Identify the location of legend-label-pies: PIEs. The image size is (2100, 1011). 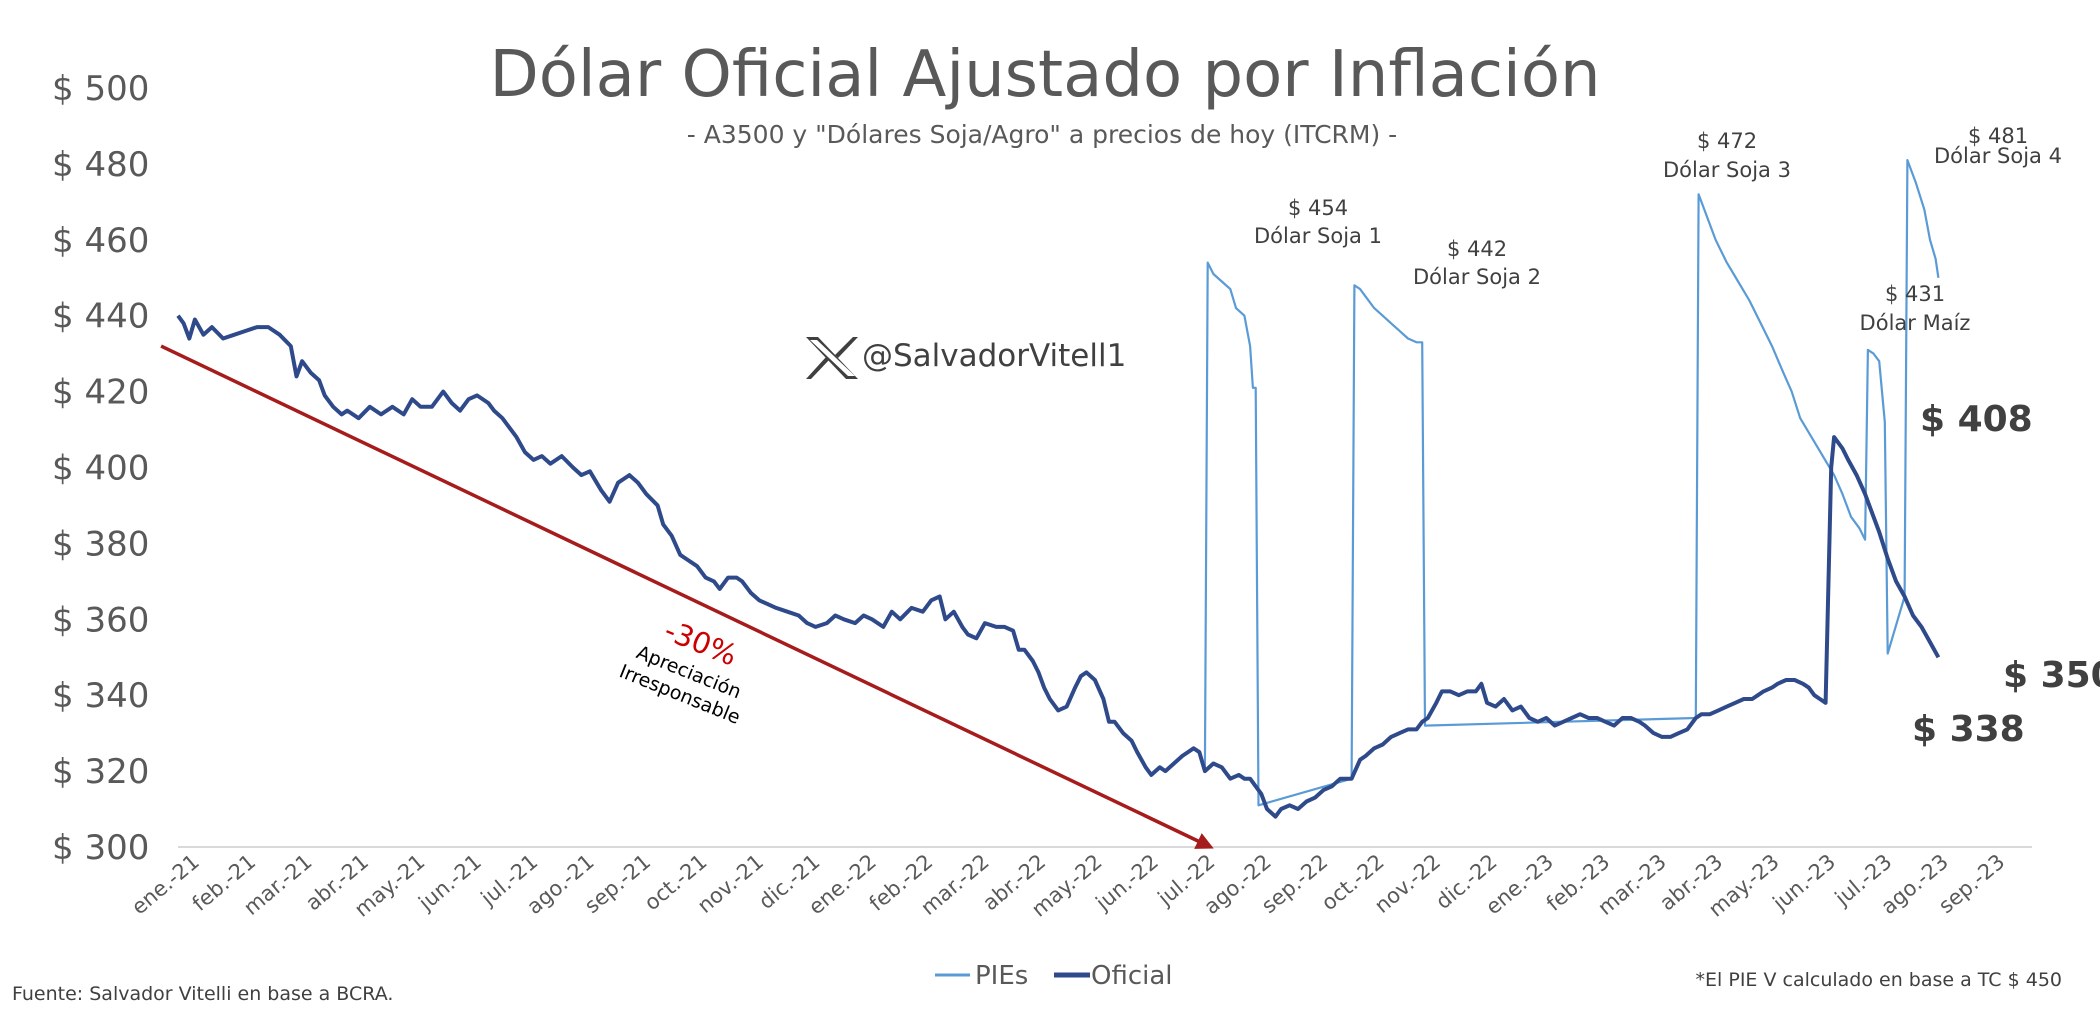
(1001, 976).